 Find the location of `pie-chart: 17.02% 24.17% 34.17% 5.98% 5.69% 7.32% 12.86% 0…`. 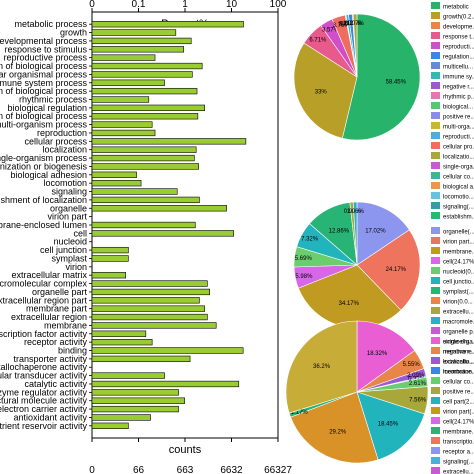

pie-chart: 17.02% 24.17% 34.17% 5.98% 5.69% 7.32% 12.86% 0… is located at coordinates (357, 265).